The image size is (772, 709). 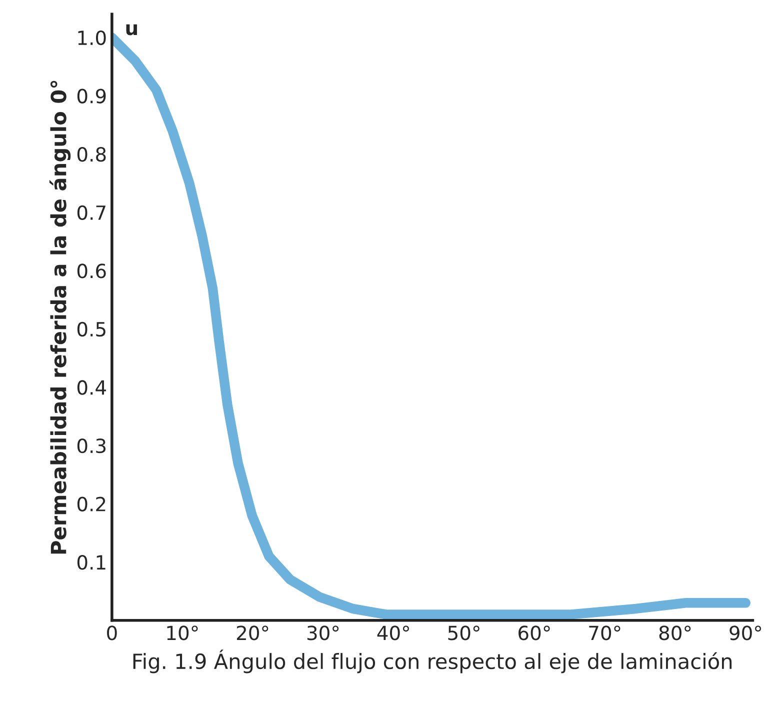 I want to click on y-tick-label: 0.1, so click(x=91, y=562).